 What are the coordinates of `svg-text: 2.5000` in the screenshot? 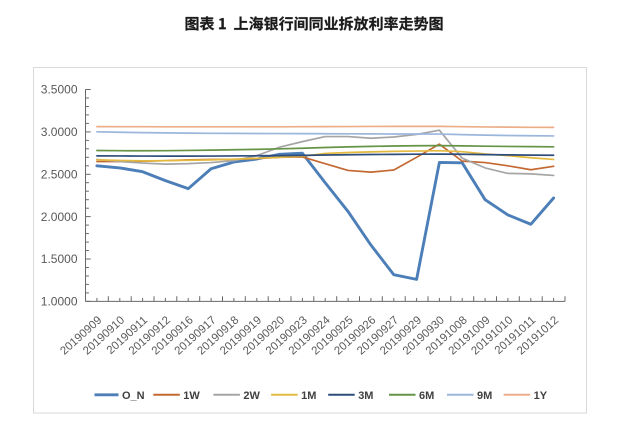 It's located at (59, 175).